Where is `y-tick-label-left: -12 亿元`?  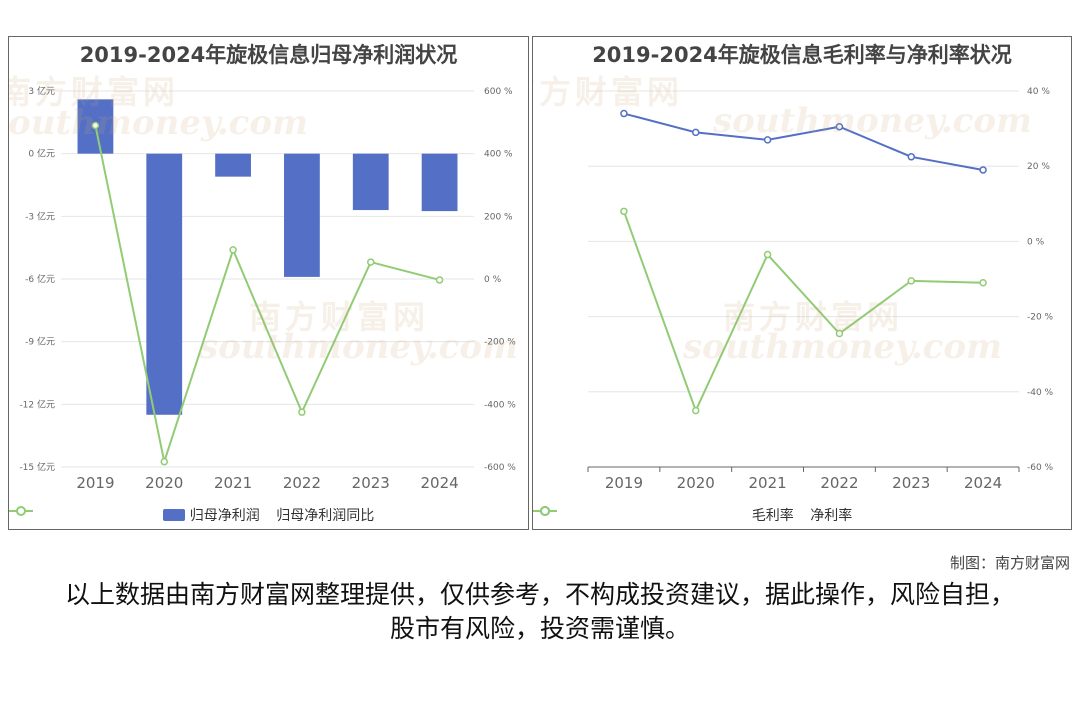 y-tick-label-left: -12 亿元 is located at coordinates (37, 404).